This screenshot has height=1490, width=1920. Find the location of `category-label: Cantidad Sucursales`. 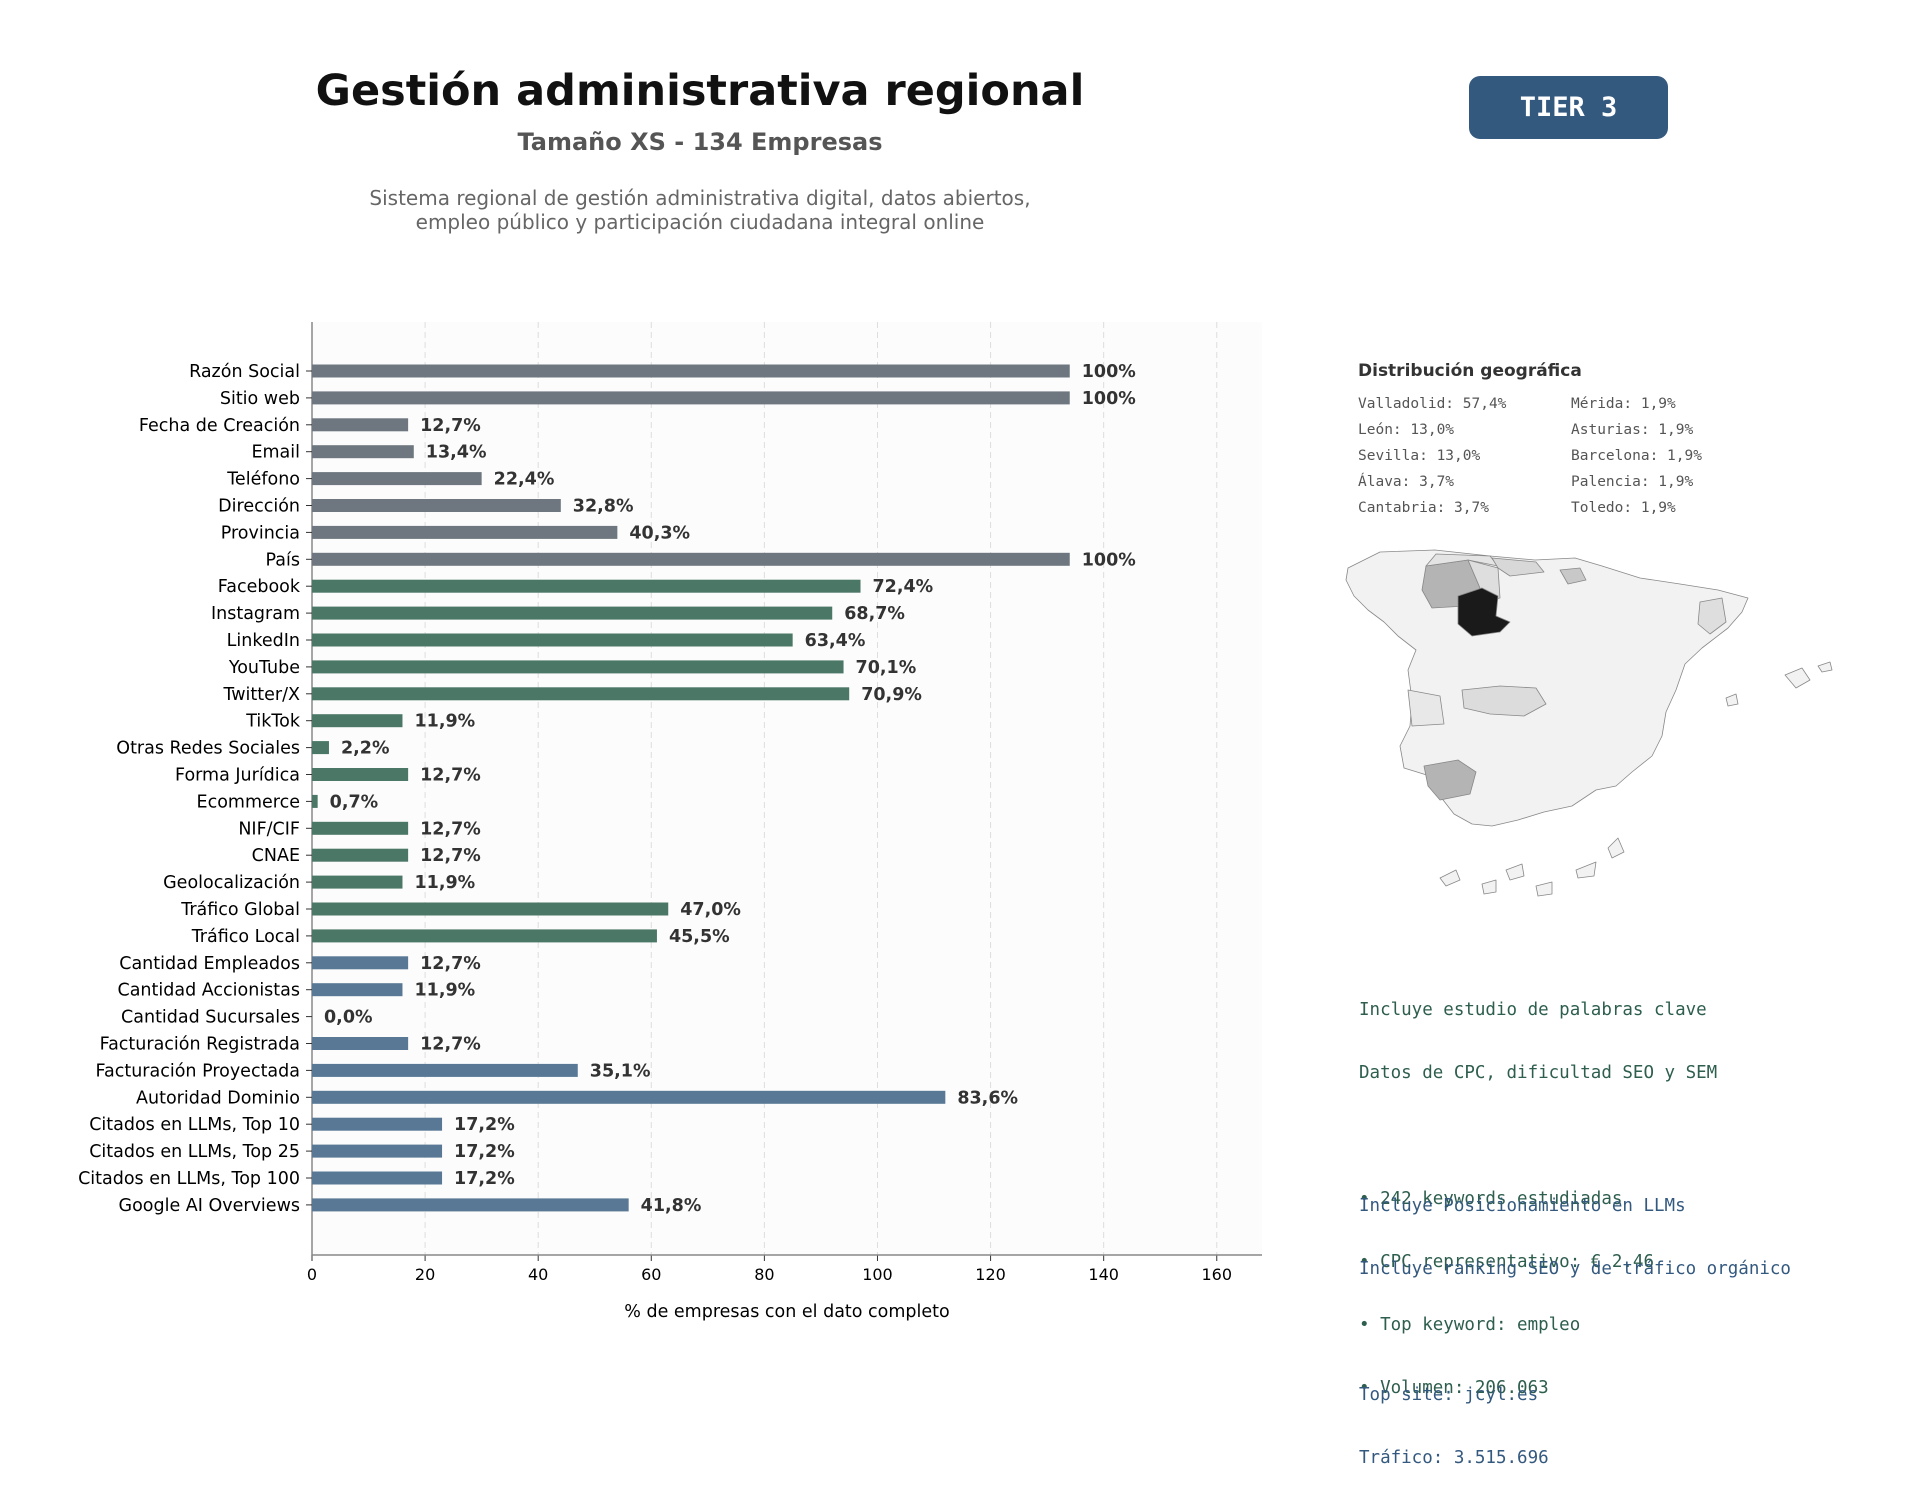

category-label: Cantidad Sucursales is located at coordinates (210, 1018).